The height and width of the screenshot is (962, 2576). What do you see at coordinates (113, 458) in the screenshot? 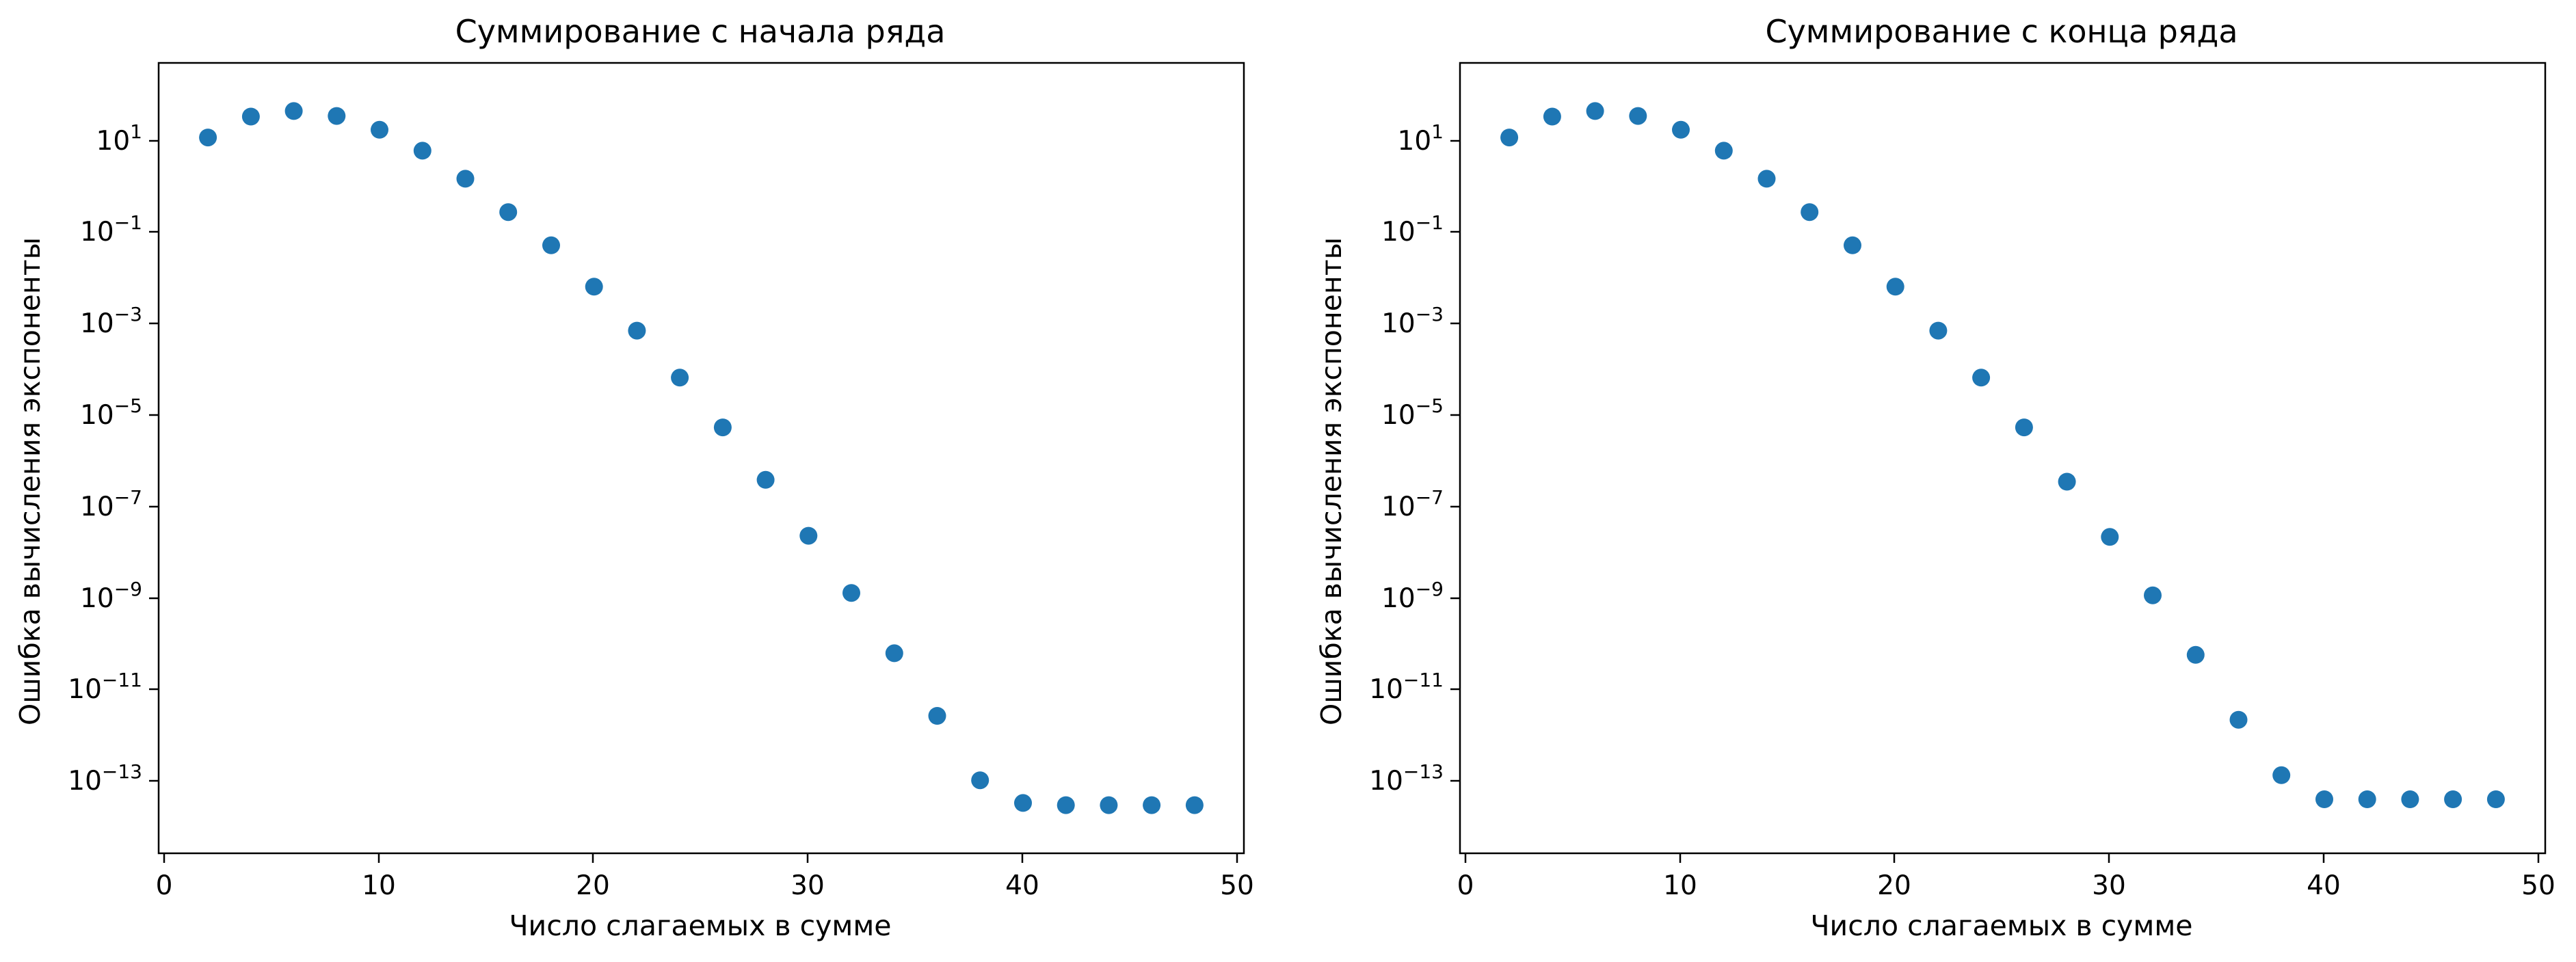
I see `chart-left-y-ticks: 10¹ 10⁻¹ 10⁻³ 10⁻⁵ 10⁻⁷ 10⁻⁹ 10⁻¹¹ 10⁻¹³` at bounding box center [113, 458].